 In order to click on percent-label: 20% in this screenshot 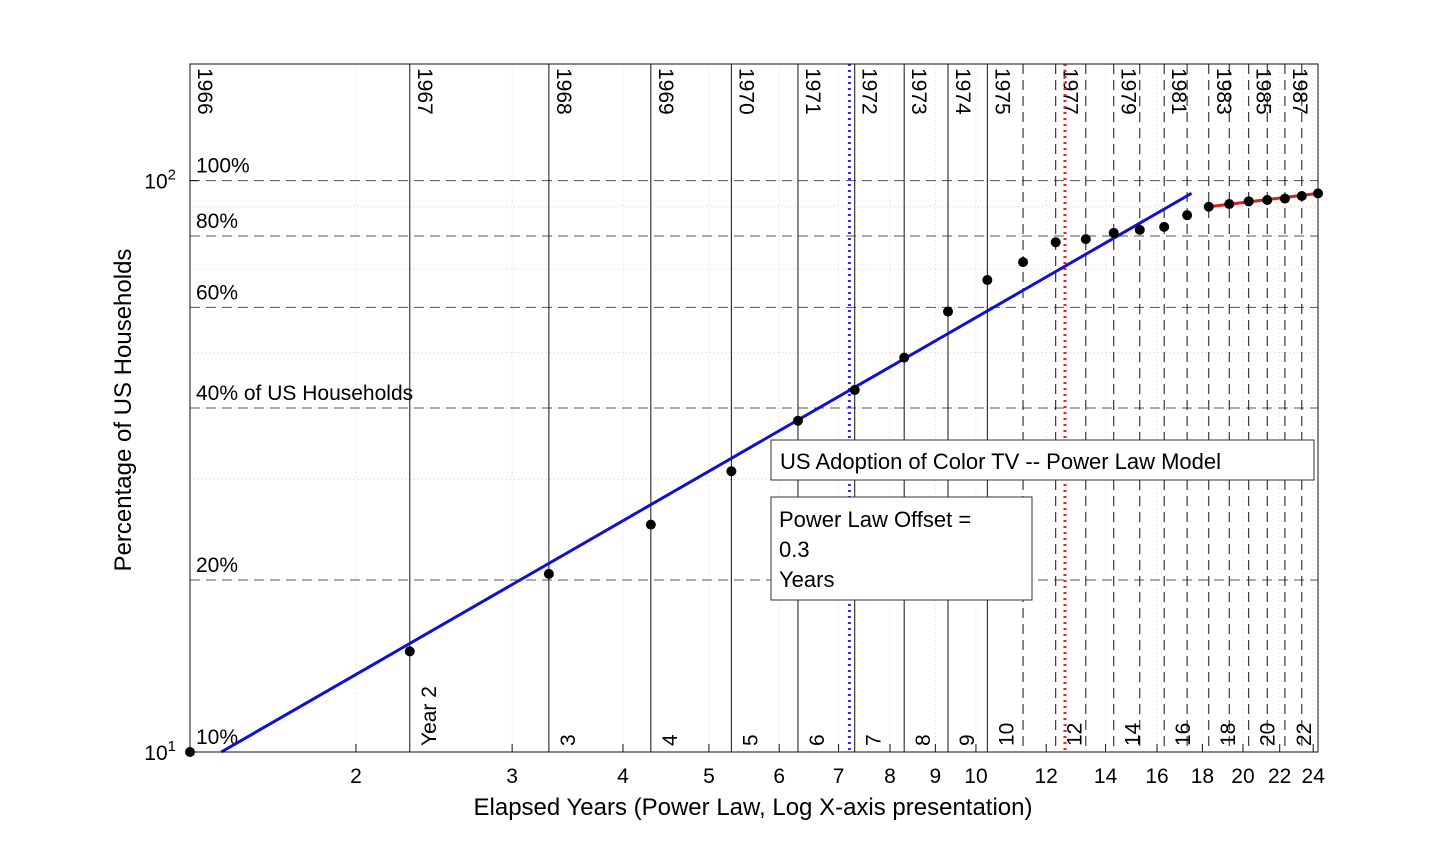, I will do `click(217, 565)`.